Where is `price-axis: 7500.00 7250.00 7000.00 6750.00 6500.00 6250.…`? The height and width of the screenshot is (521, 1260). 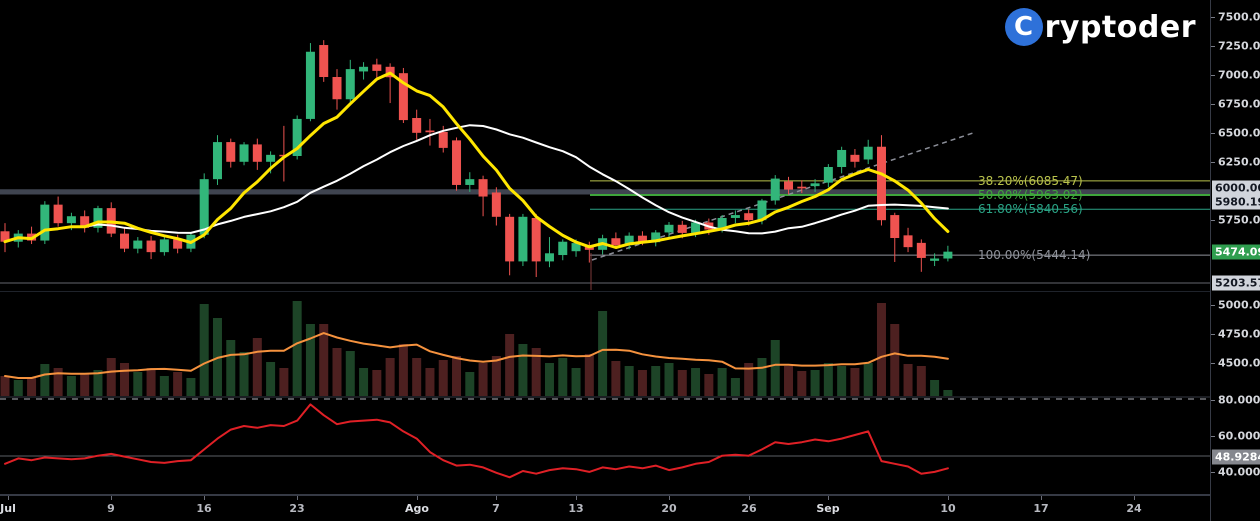 price-axis: 7500.00 7250.00 7000.00 6750.00 6500.00 6250.… is located at coordinates (1235, 260).